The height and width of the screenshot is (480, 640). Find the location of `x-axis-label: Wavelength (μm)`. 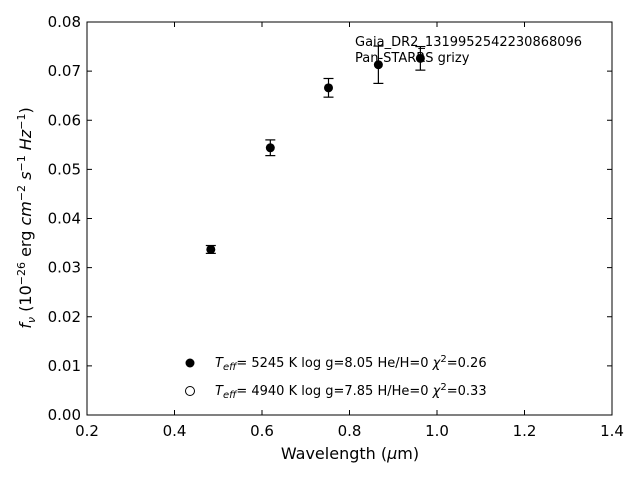

x-axis-label: Wavelength (μm) is located at coordinates (350, 453).